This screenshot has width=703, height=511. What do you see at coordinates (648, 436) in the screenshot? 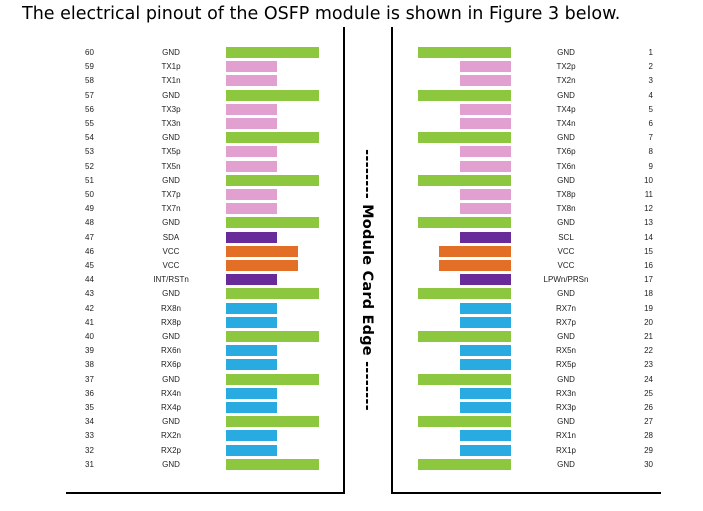
I see `pin-number: 28` at bounding box center [648, 436].